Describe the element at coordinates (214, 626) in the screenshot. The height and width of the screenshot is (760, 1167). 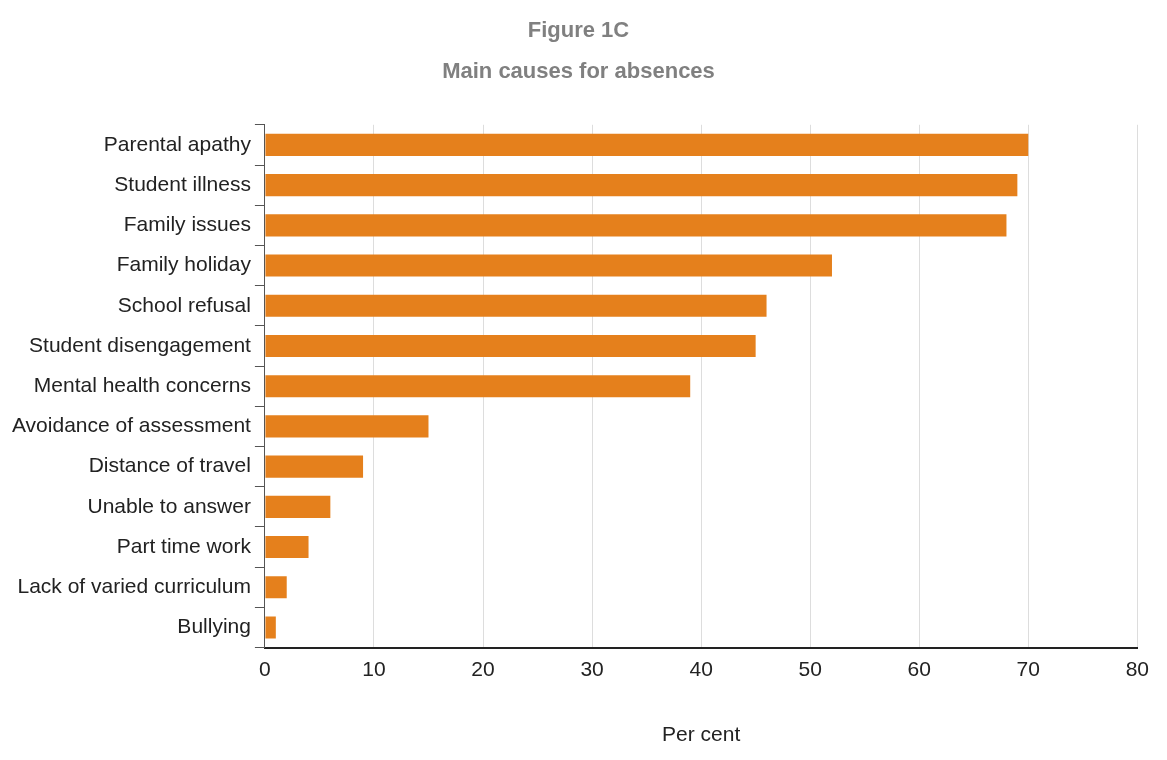
I see `y-tick-label: Bullying` at that location.